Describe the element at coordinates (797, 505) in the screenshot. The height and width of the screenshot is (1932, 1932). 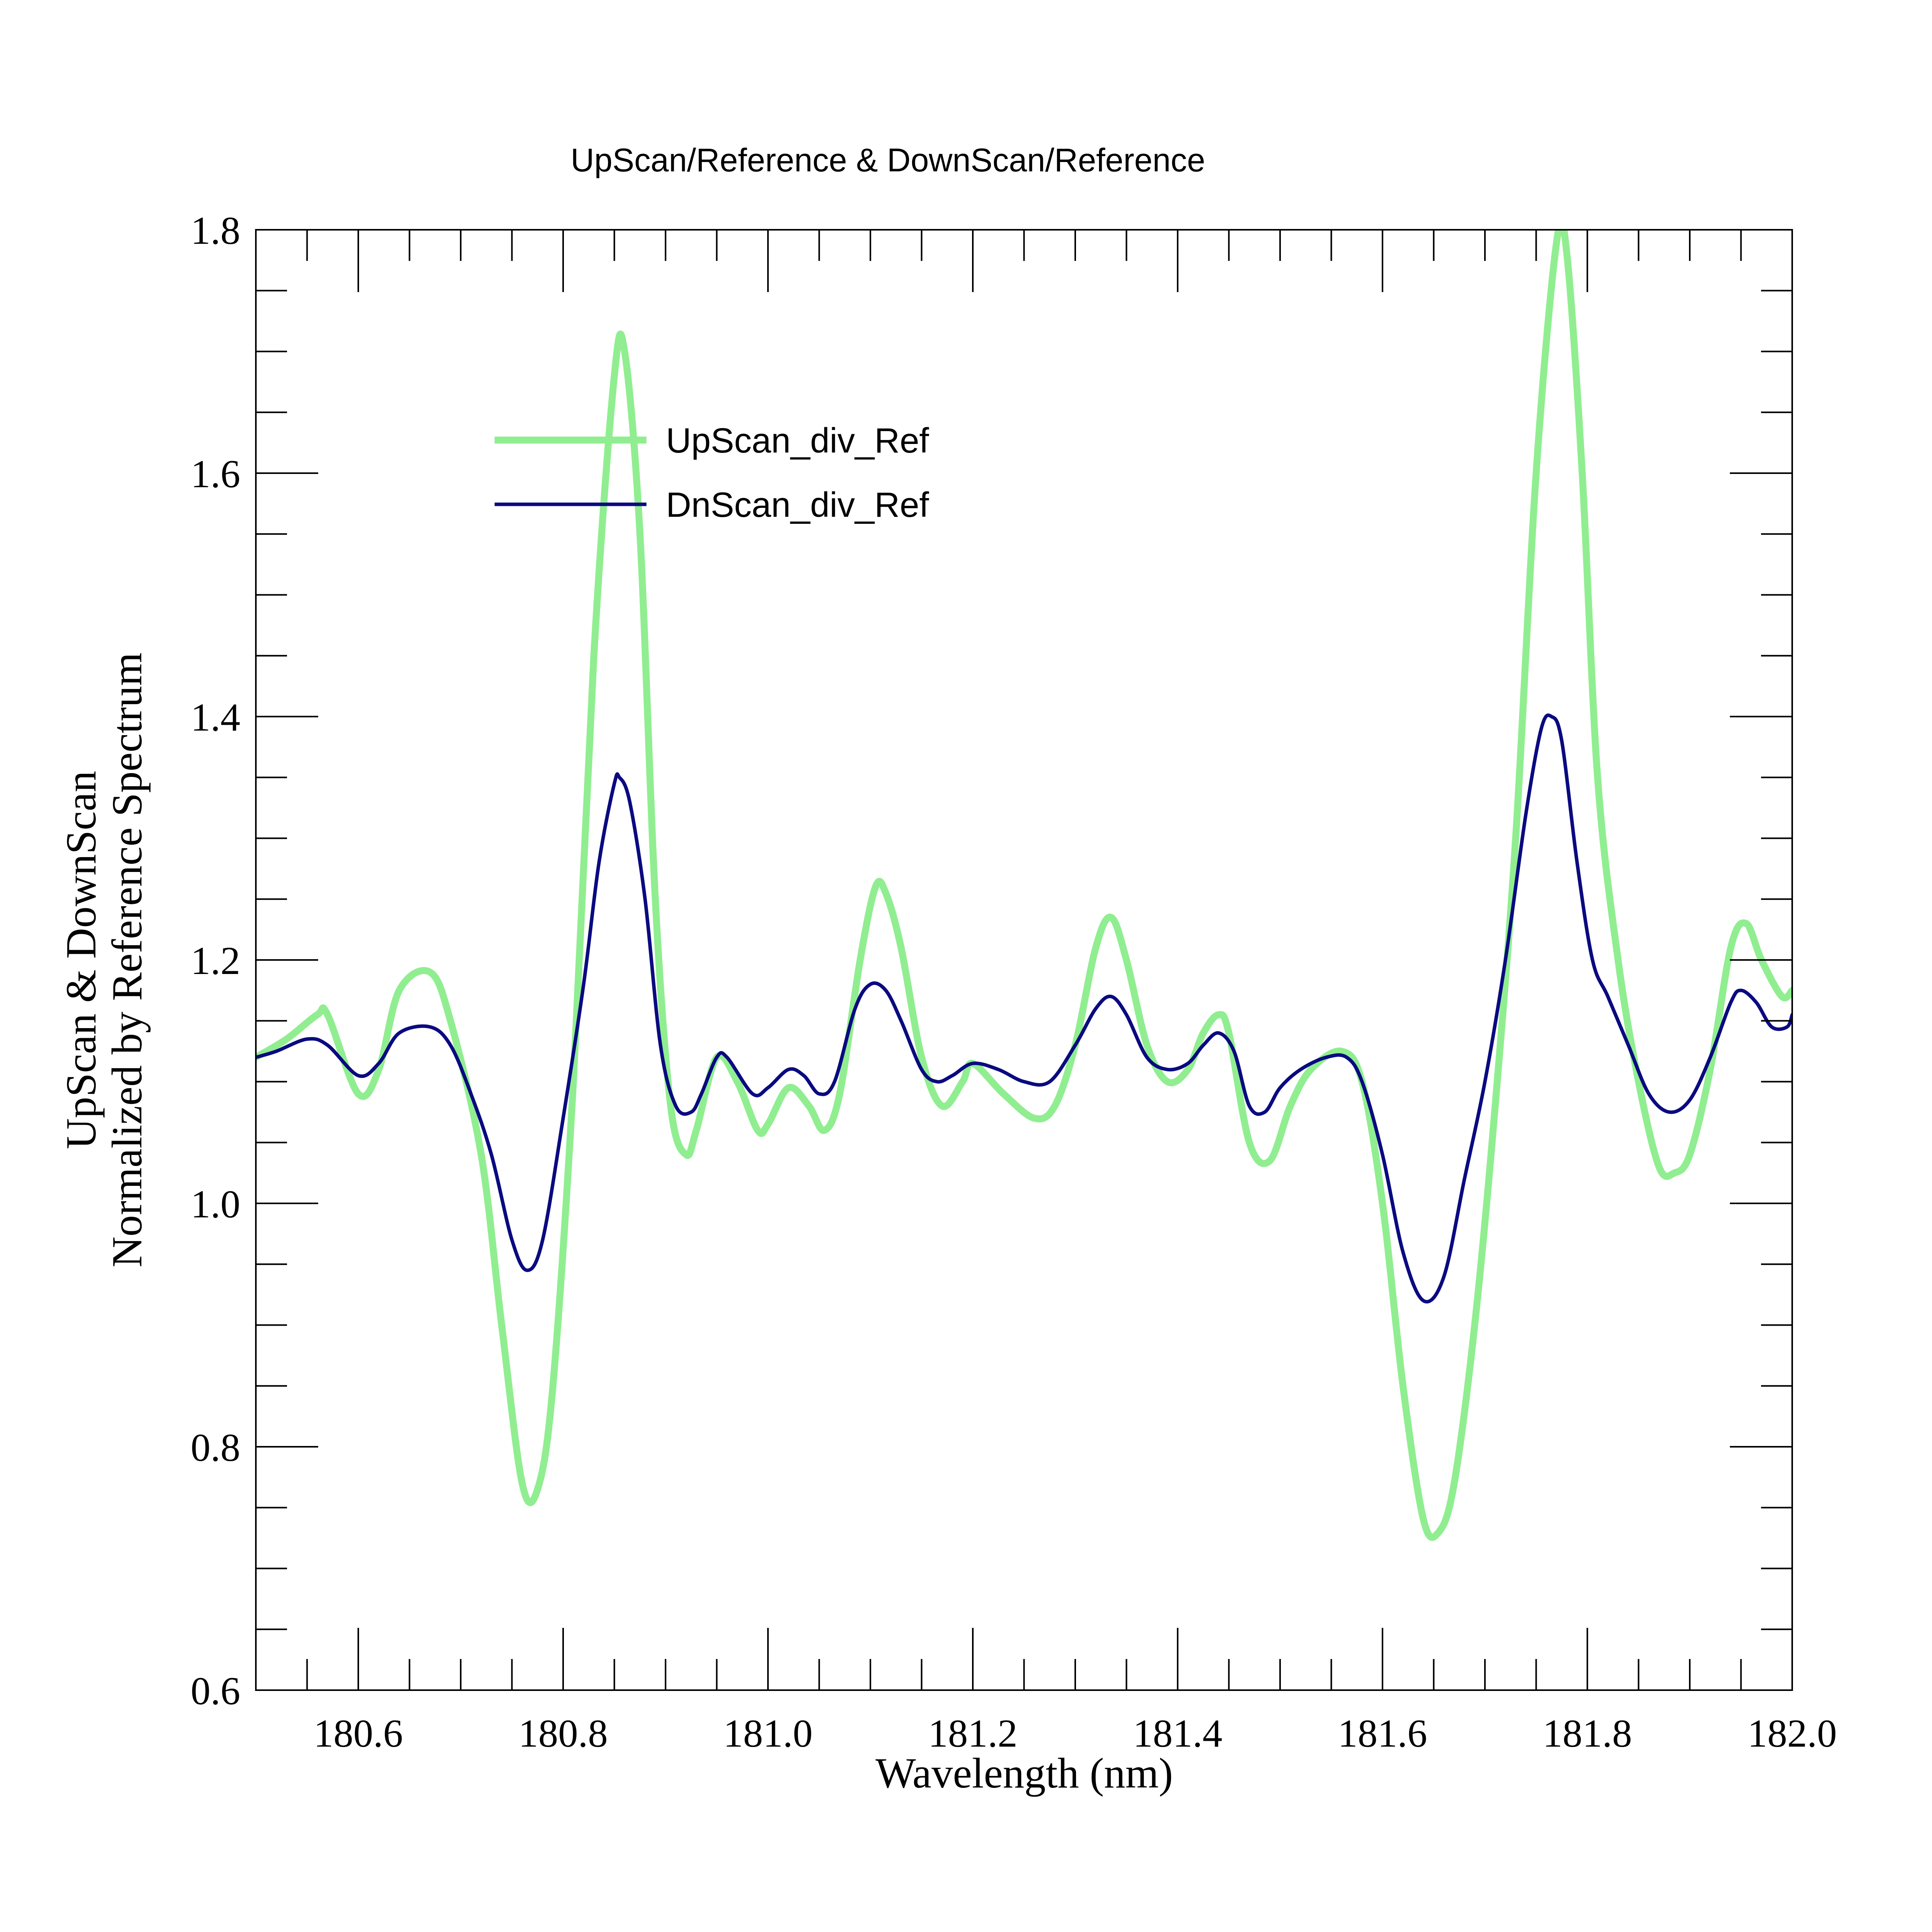
I see `legend-label-dnscan: DnScan_div_Ref` at that location.